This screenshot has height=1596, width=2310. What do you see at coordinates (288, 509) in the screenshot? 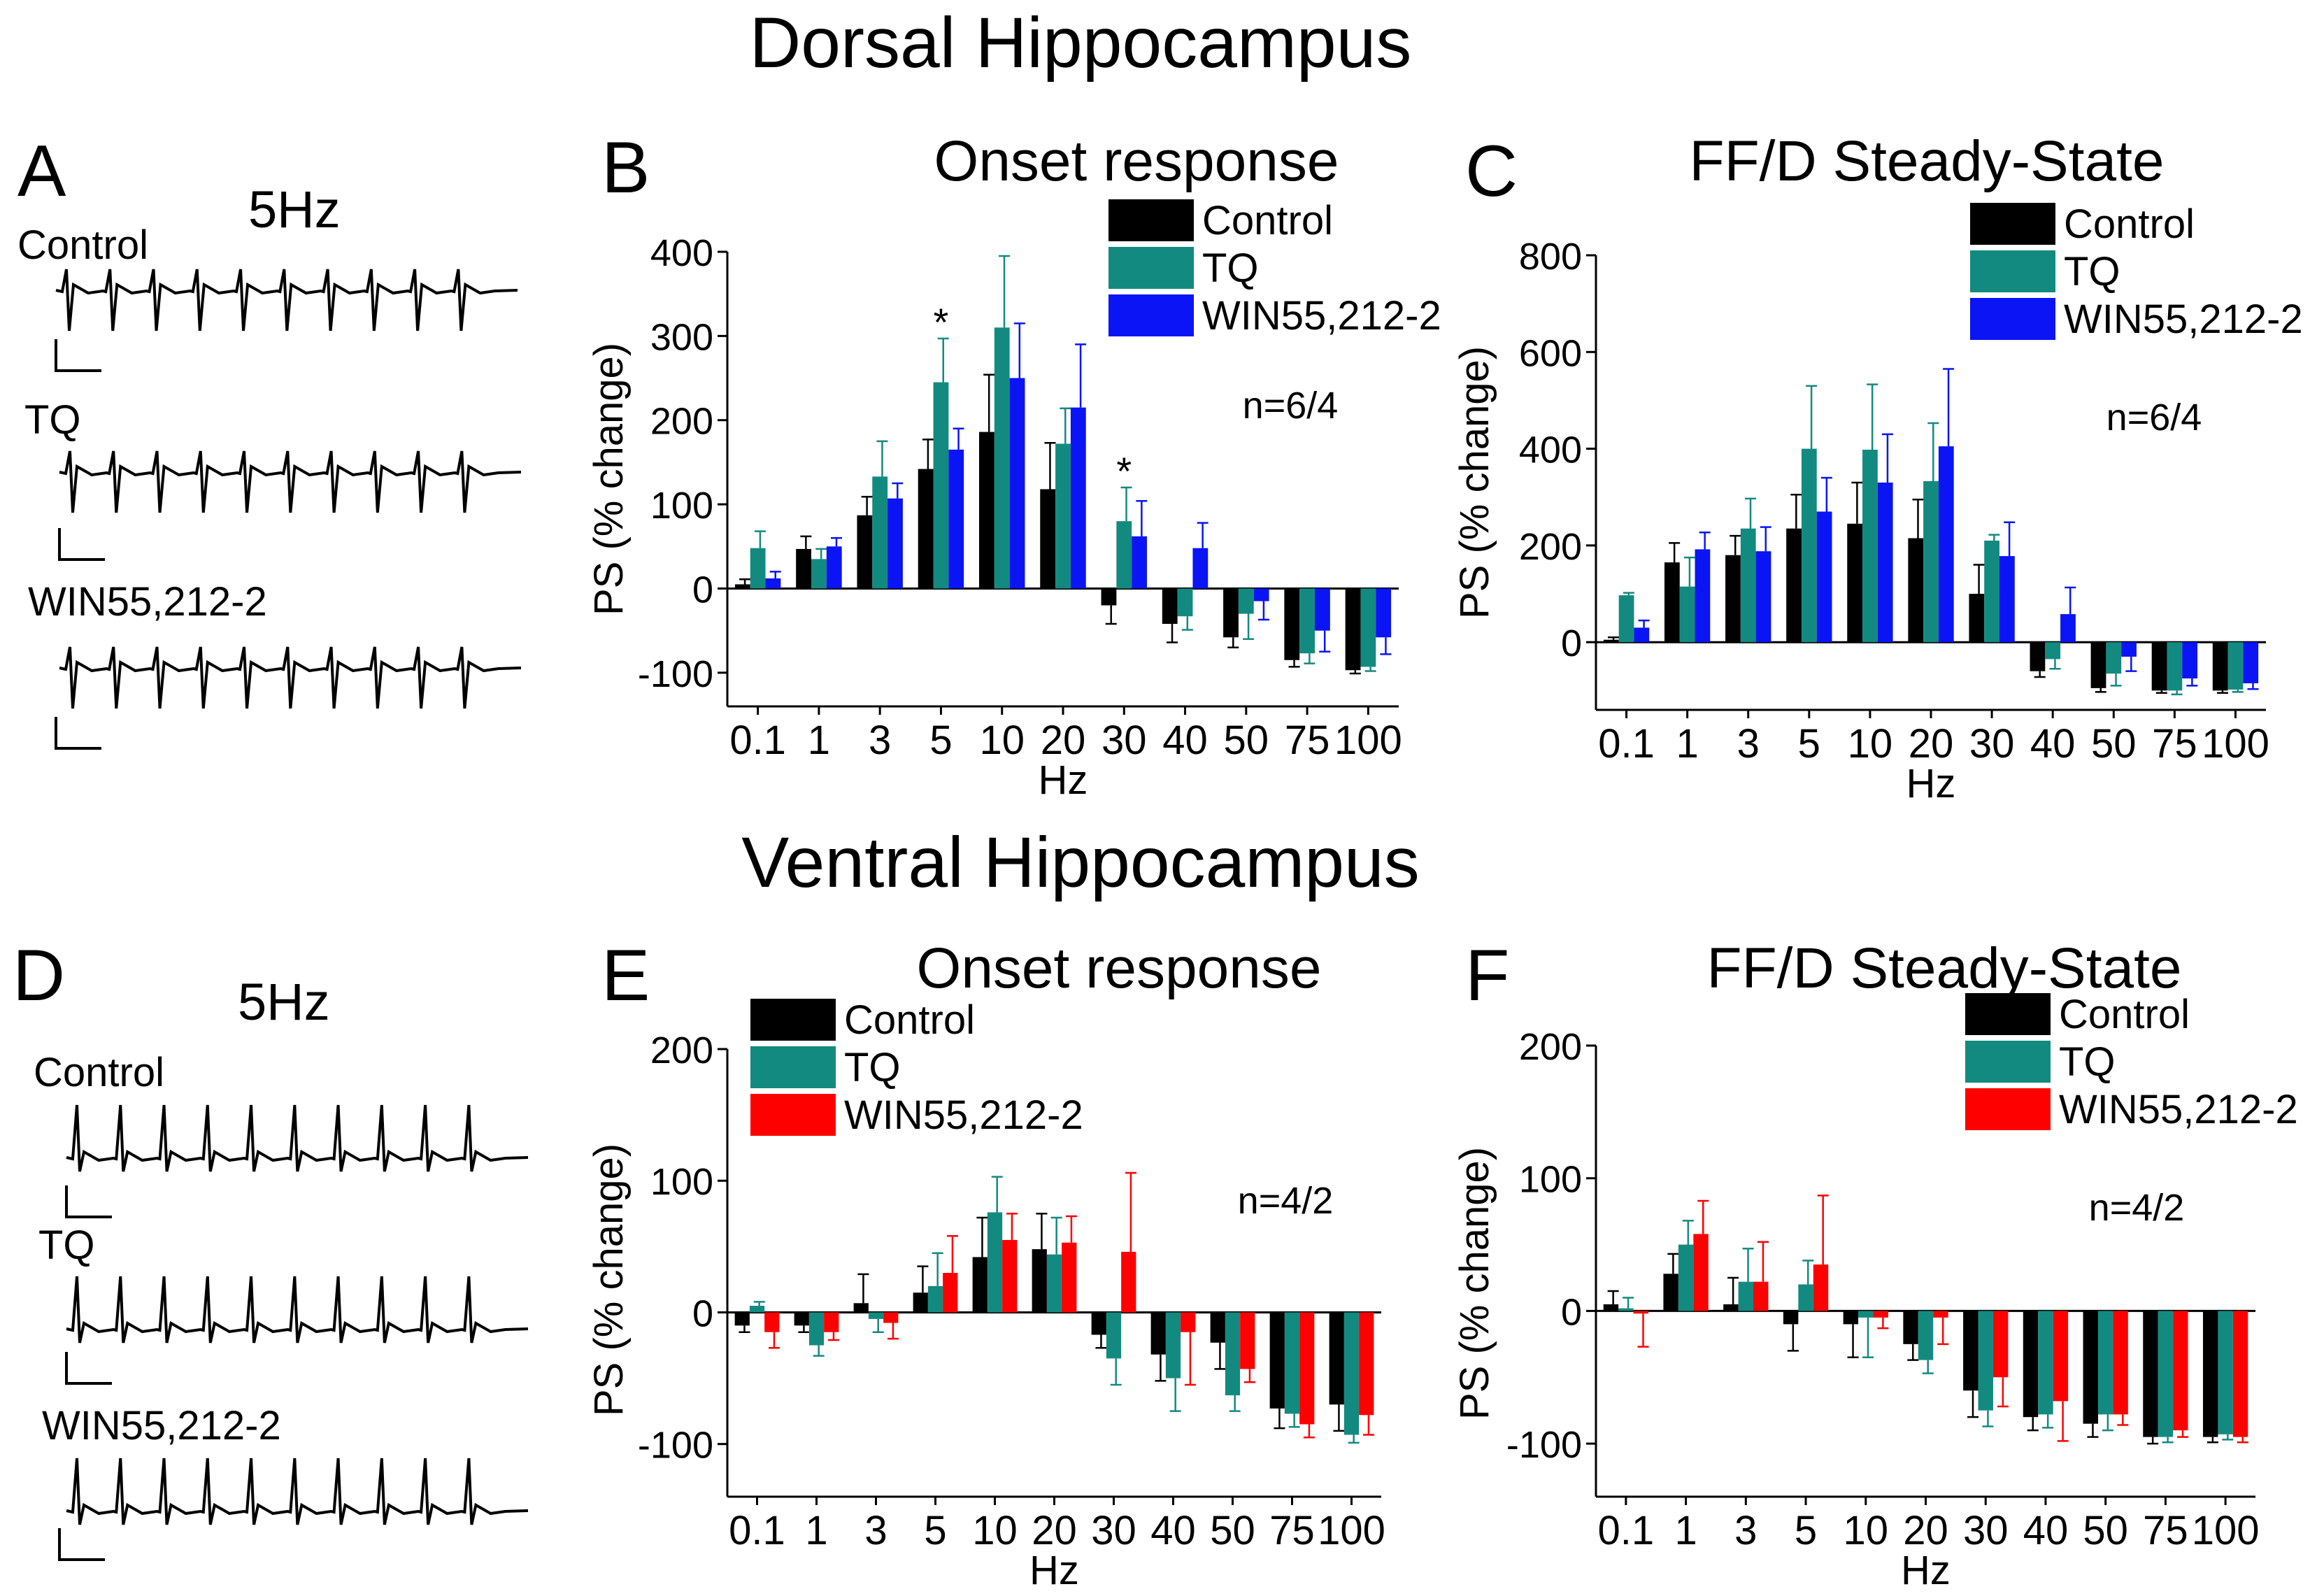
I see `trace-group-a` at bounding box center [288, 509].